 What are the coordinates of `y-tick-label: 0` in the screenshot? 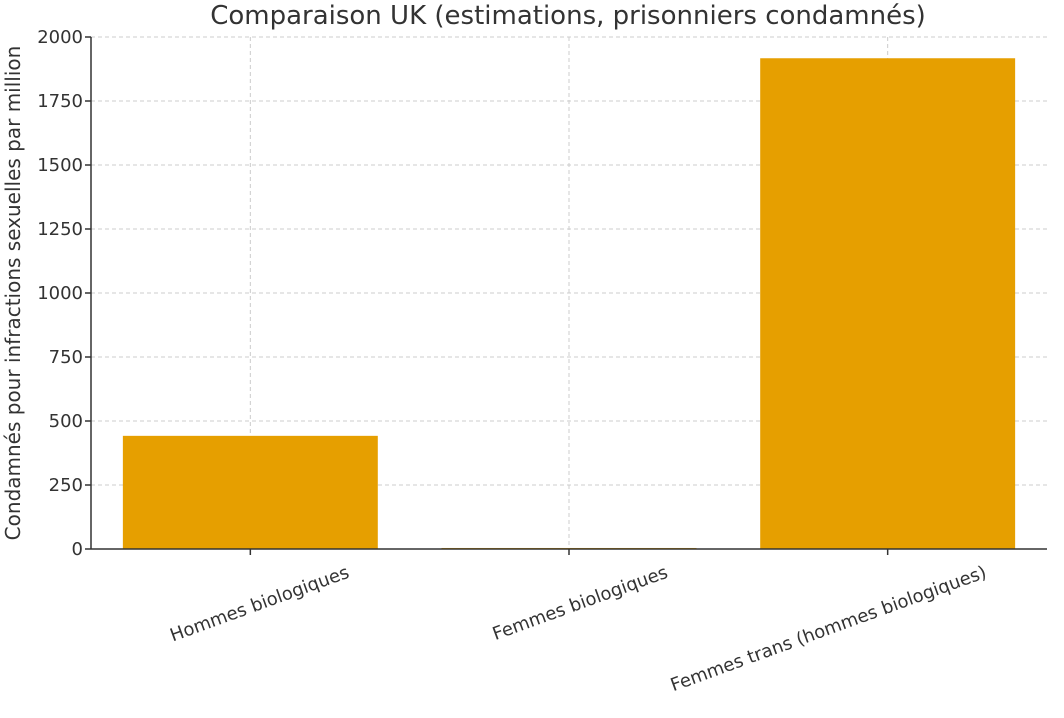 It's located at (77, 549).